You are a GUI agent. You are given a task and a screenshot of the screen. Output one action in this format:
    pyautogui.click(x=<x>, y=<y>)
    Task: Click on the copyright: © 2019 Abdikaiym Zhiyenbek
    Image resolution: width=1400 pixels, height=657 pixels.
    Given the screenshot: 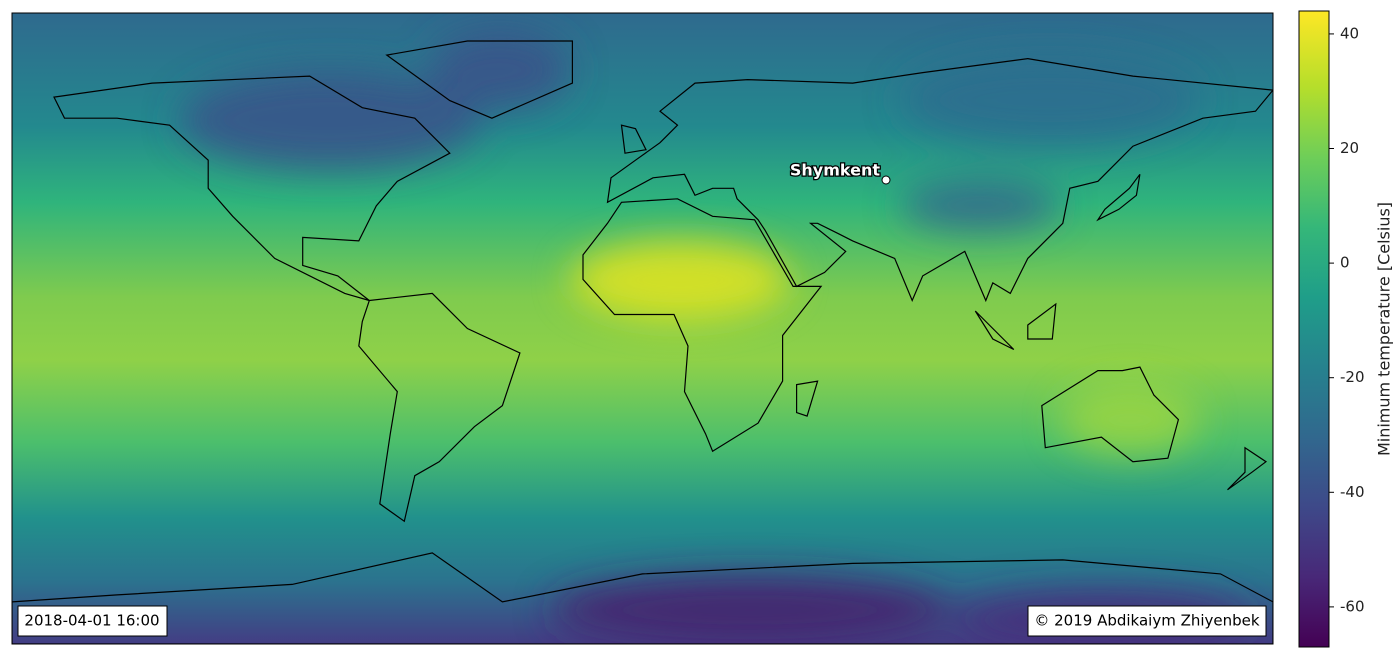 What is the action you would take?
    pyautogui.click(x=1147, y=621)
    